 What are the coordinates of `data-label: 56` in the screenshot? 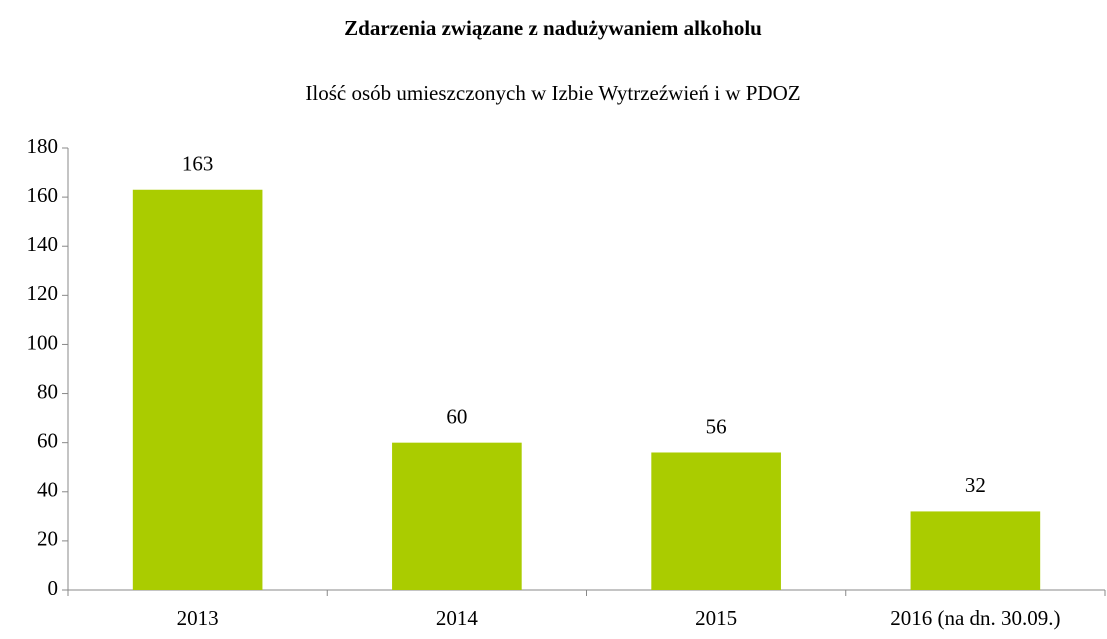 It's located at (716, 426).